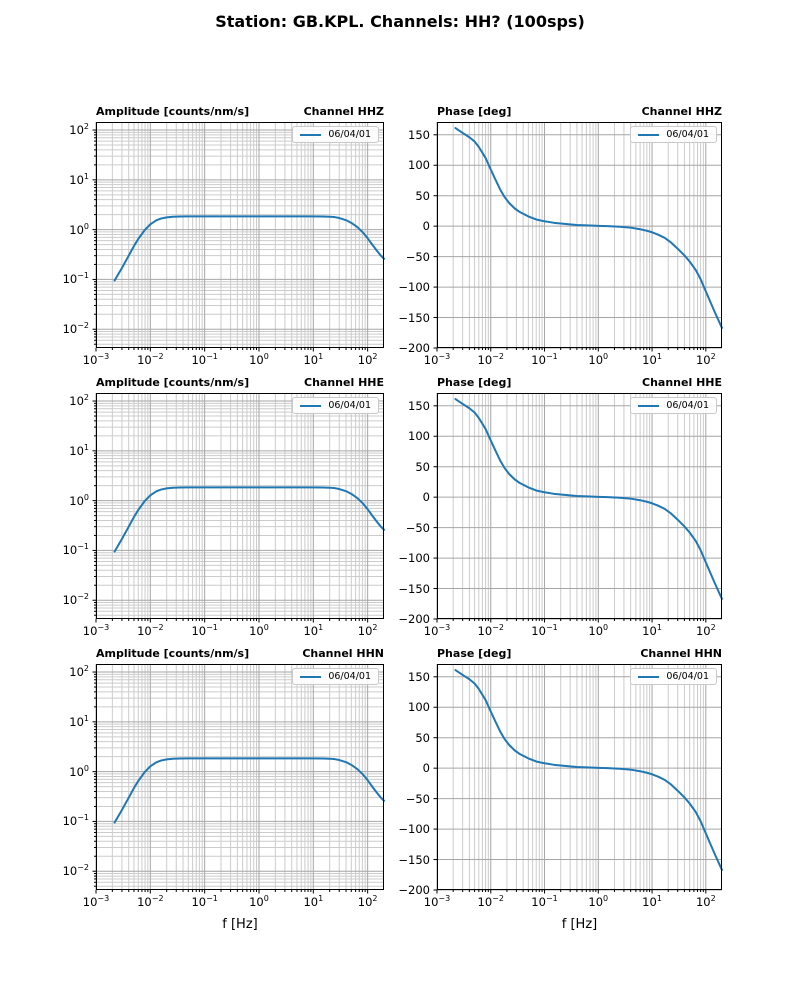  I want to click on amplitude-hhz-canvas, so click(238, 237).